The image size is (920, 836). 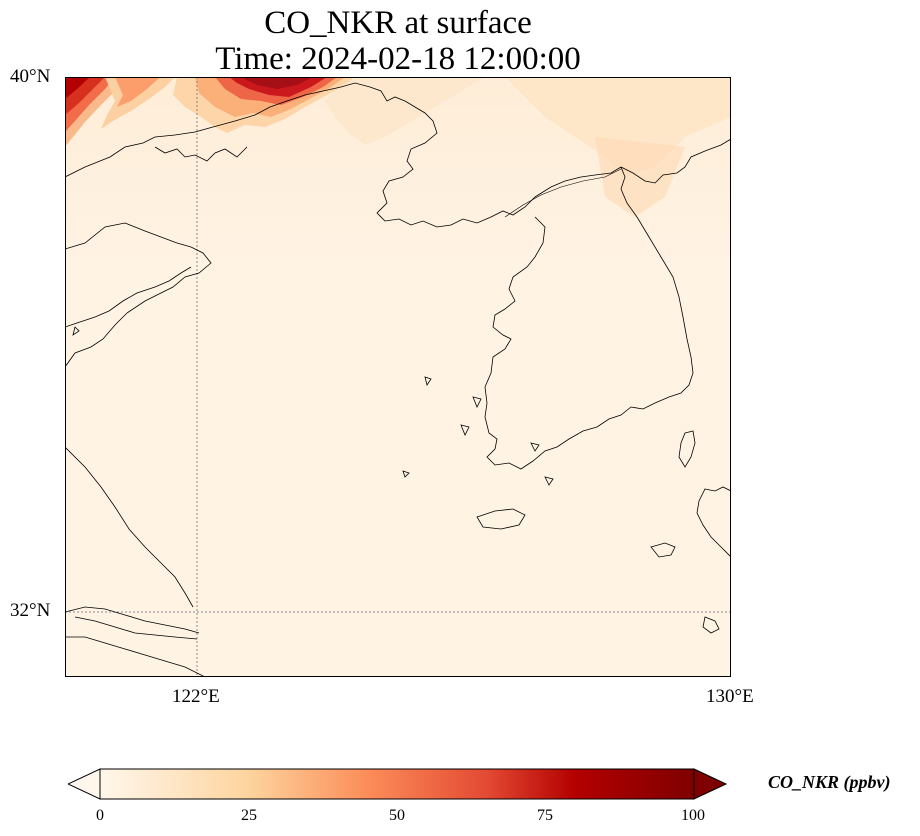 I want to click on colorbar-extend-min, so click(x=84, y=784).